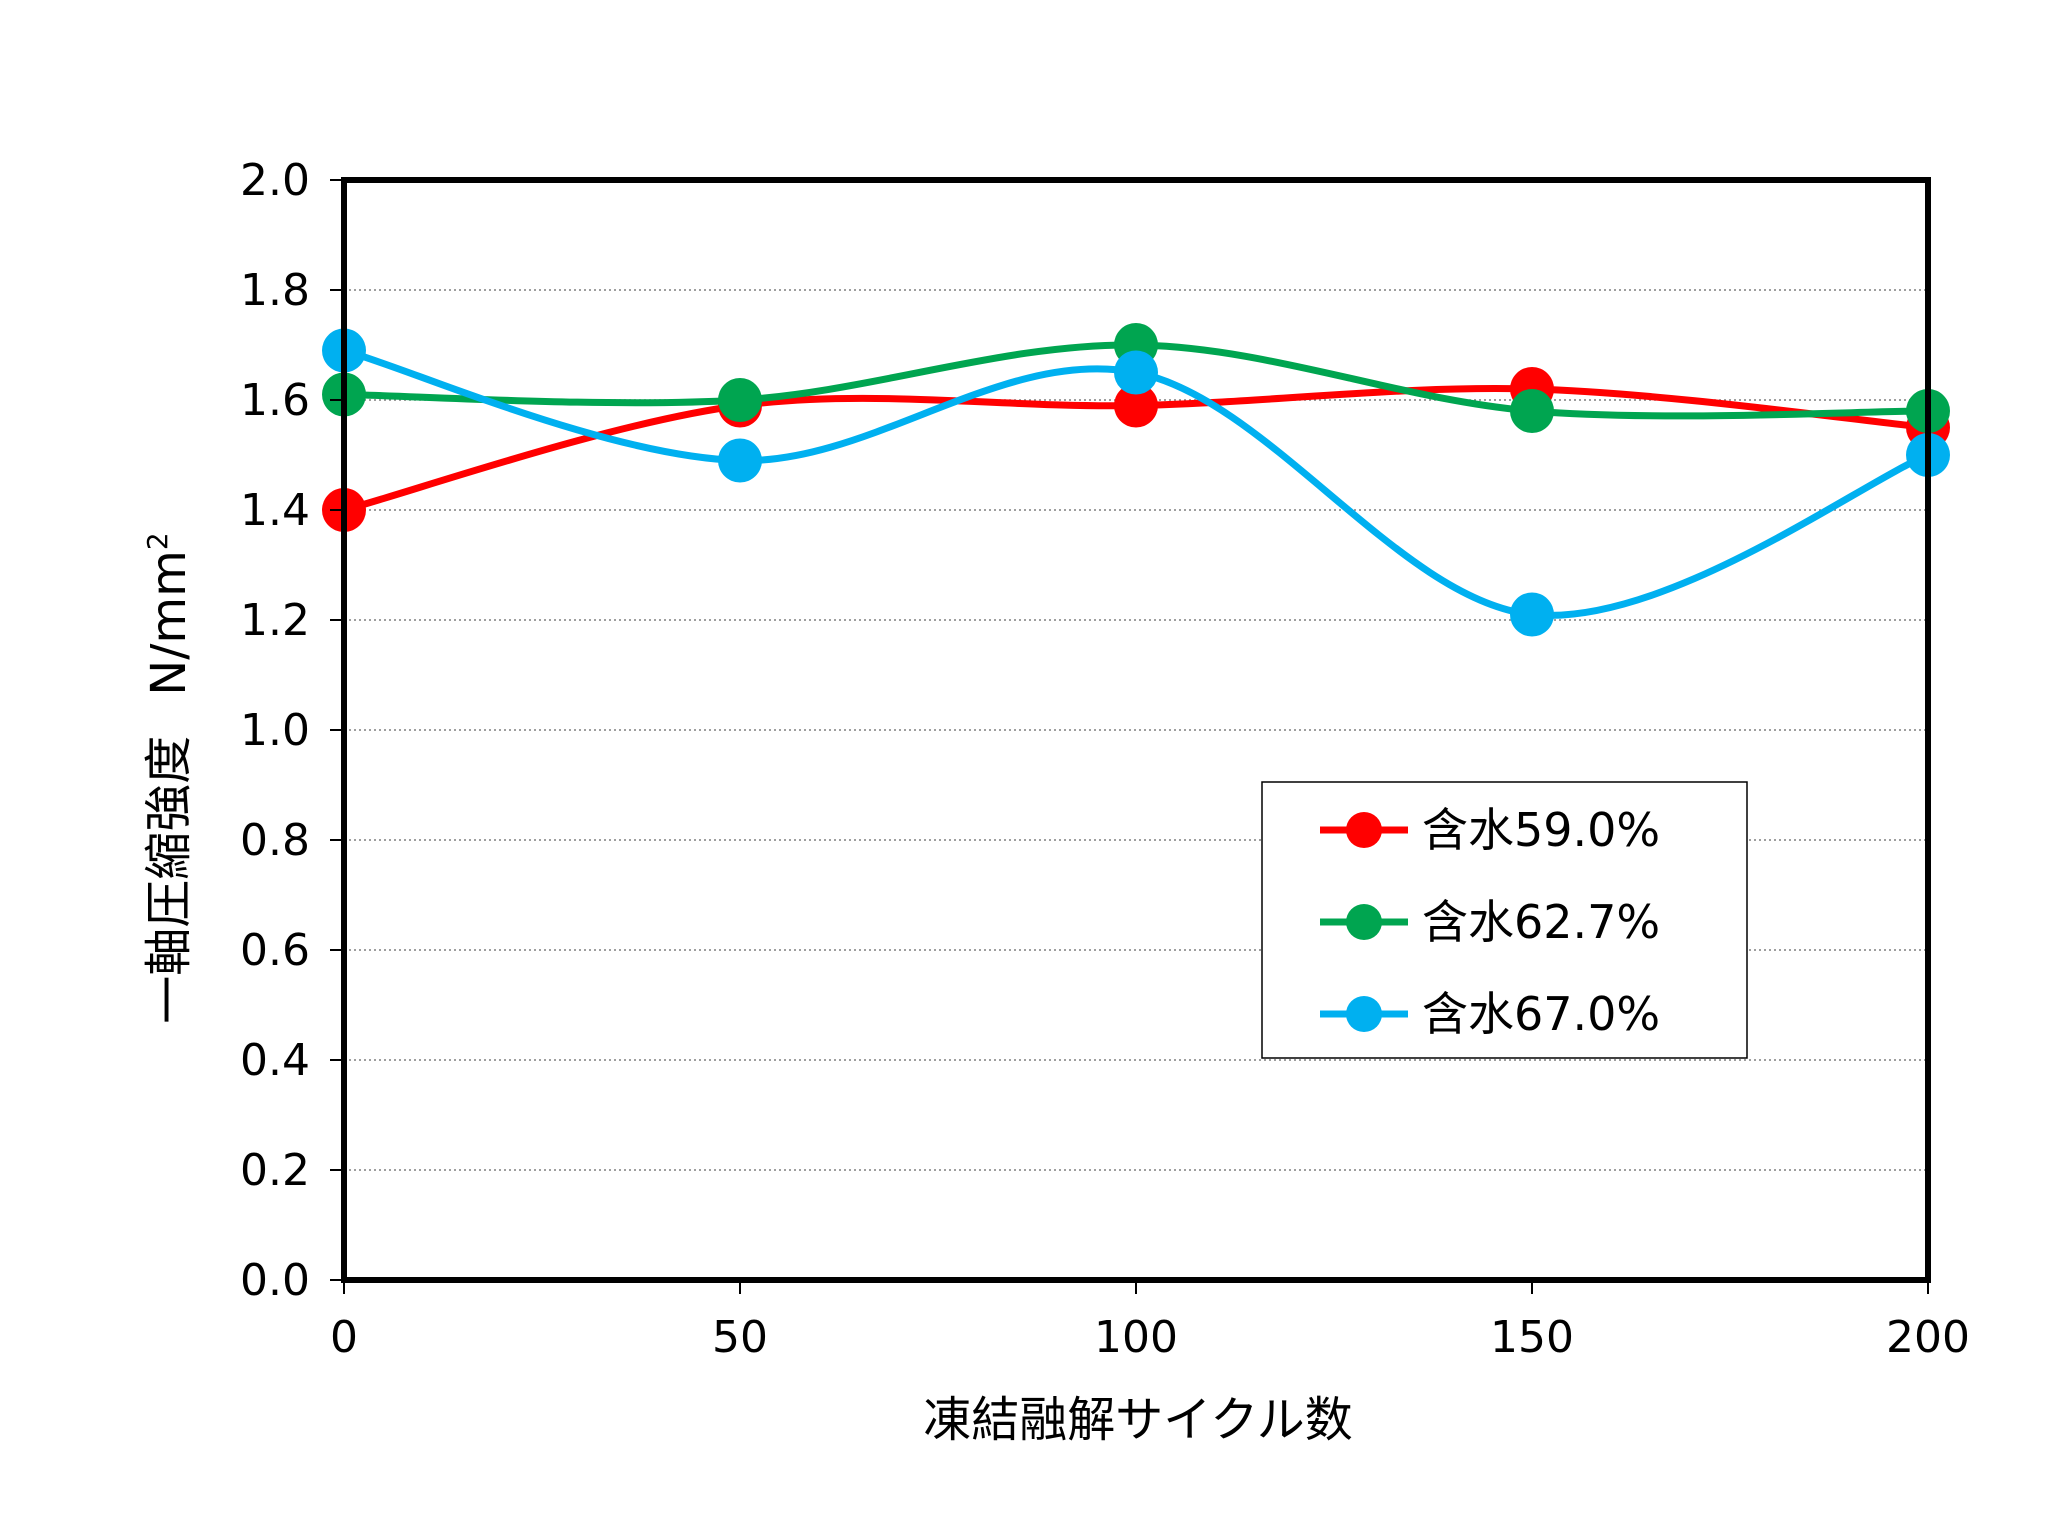  I want to click on legend-item-1: 含水62.7%, so click(1490, 922).